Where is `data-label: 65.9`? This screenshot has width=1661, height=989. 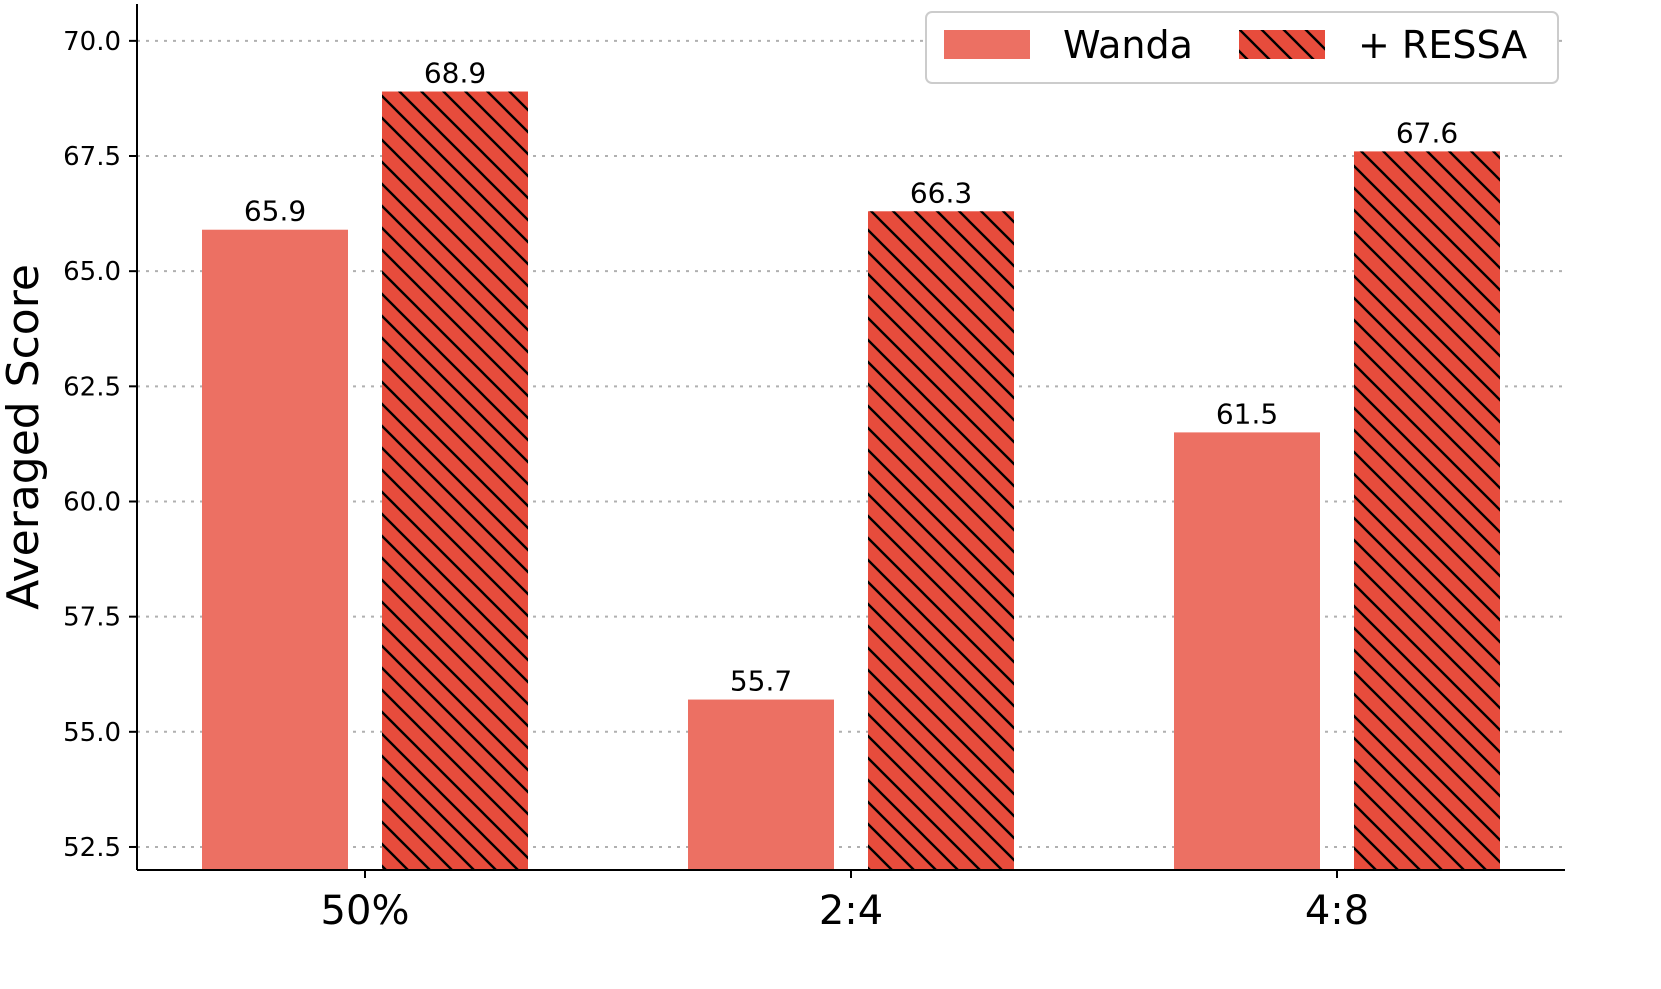 data-label: 65.9 is located at coordinates (275, 211).